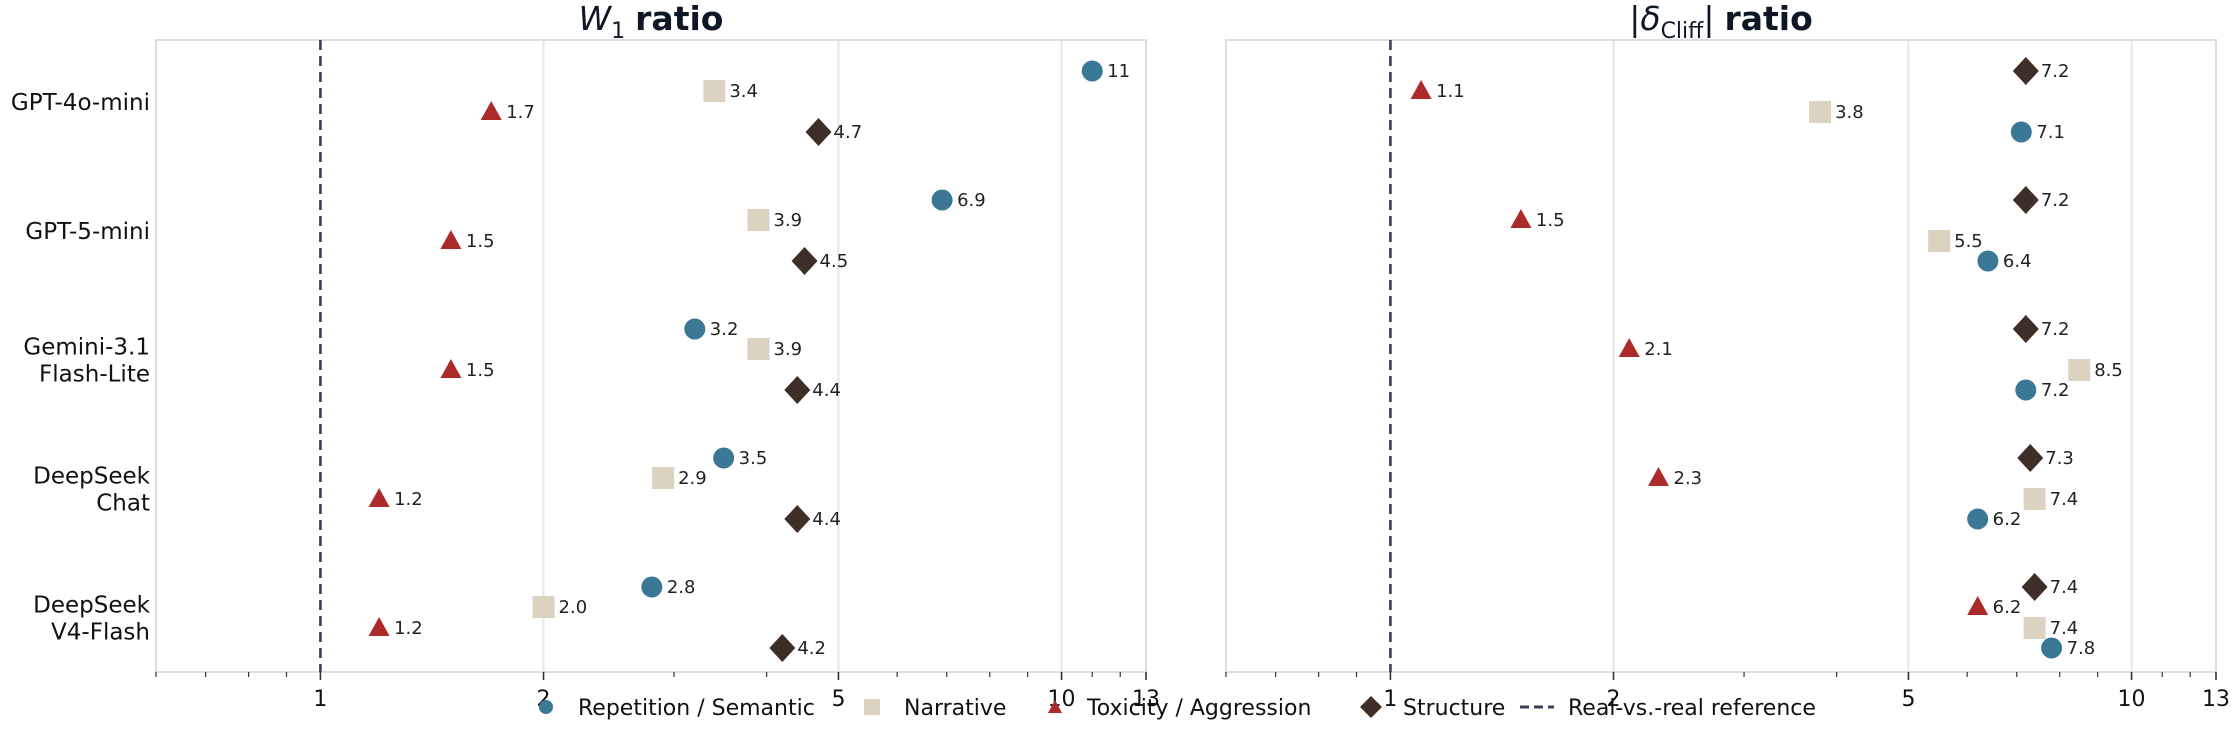 The image size is (2232, 745). I want to click on data-label-narrative-gemini-3-1-flash-lite: 8.5, so click(2108, 370).